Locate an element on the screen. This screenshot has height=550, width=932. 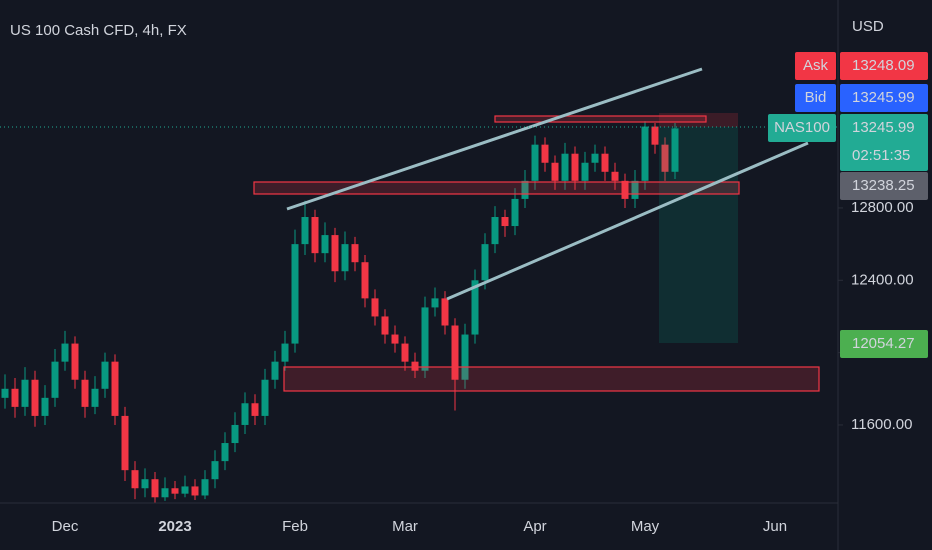
price-label-name: NAS100 is located at coordinates (802, 127).